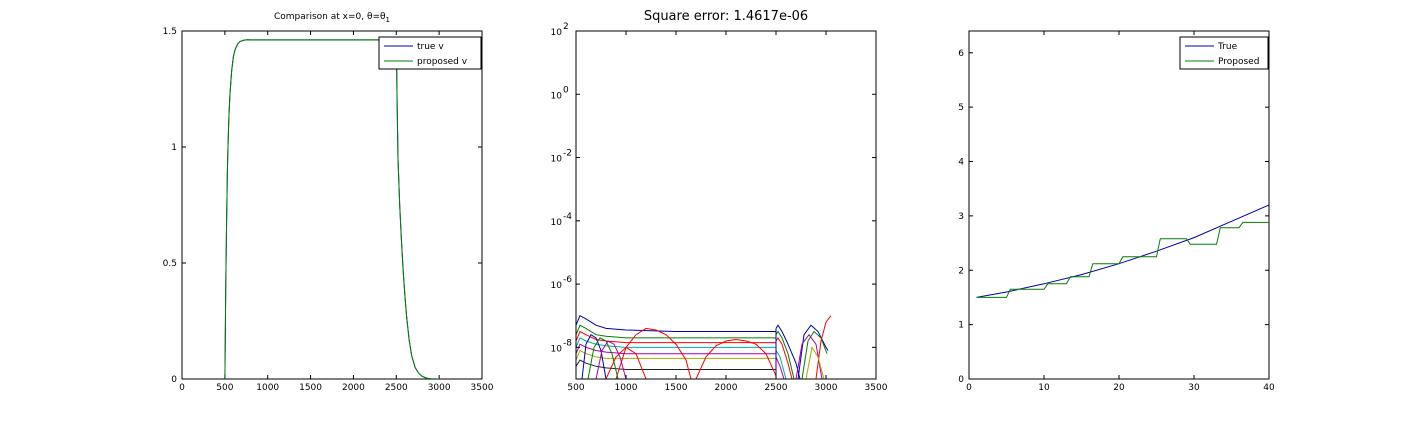 Image resolution: width=1403 pixels, height=427 pixels. Describe the element at coordinates (1227, 47) in the screenshot. I see `legend-label: True` at that location.